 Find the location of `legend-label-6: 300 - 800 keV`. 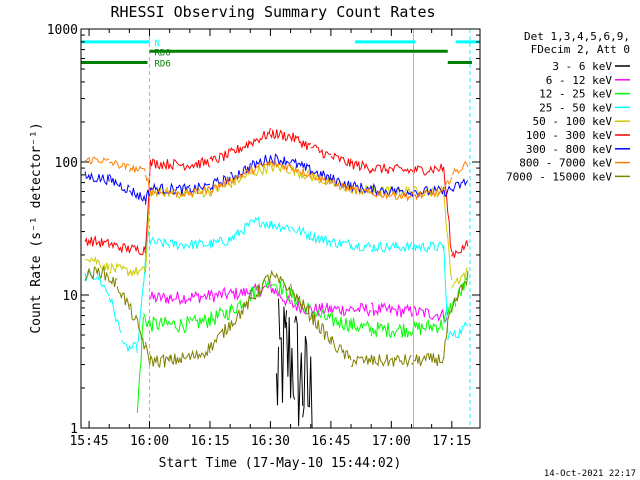

legend-label-6: 300 - 800 keV is located at coordinates (569, 149).